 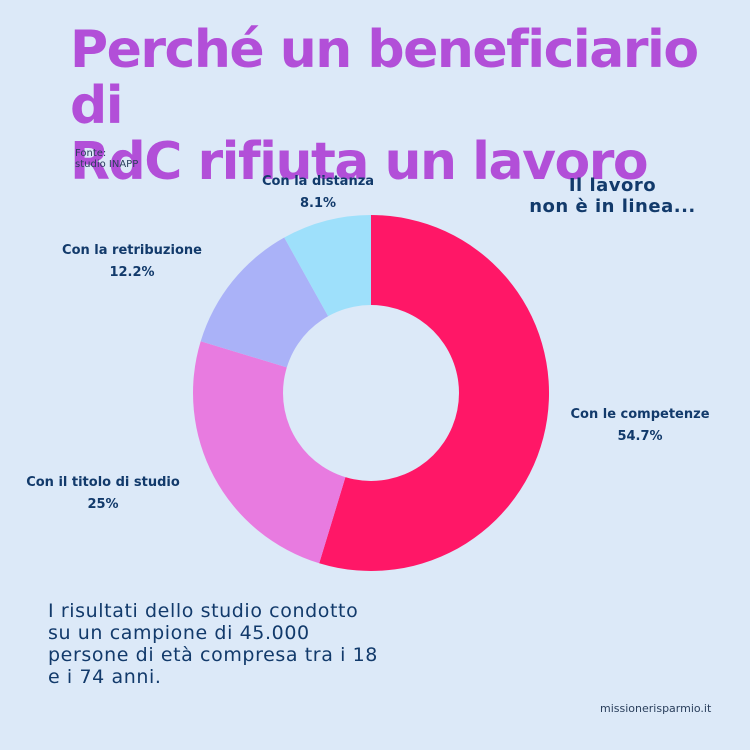 What do you see at coordinates (103, 482) in the screenshot?
I see `slice-category-1: Con il titolo di studio` at bounding box center [103, 482].